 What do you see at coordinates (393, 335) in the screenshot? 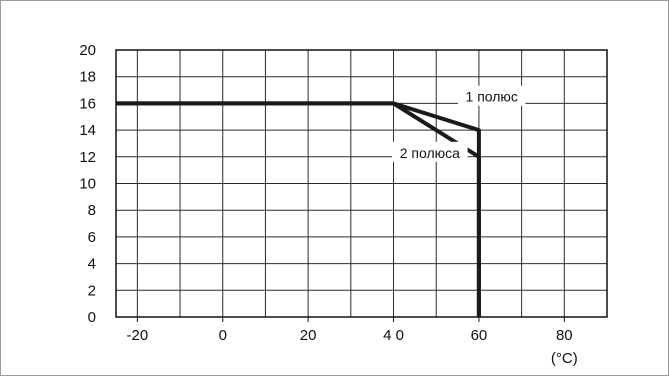
I see `x-tick-label-6: 4 0` at bounding box center [393, 335].